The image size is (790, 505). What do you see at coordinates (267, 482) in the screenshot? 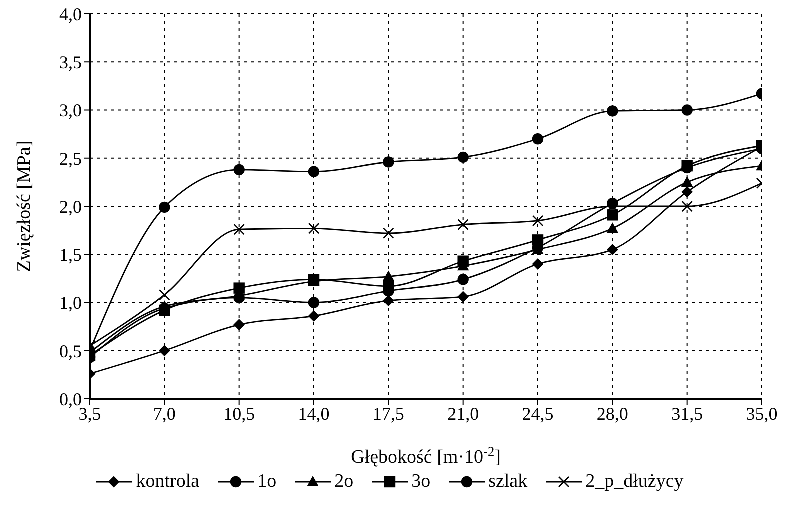
I see `legend-label: 1o` at bounding box center [267, 482].